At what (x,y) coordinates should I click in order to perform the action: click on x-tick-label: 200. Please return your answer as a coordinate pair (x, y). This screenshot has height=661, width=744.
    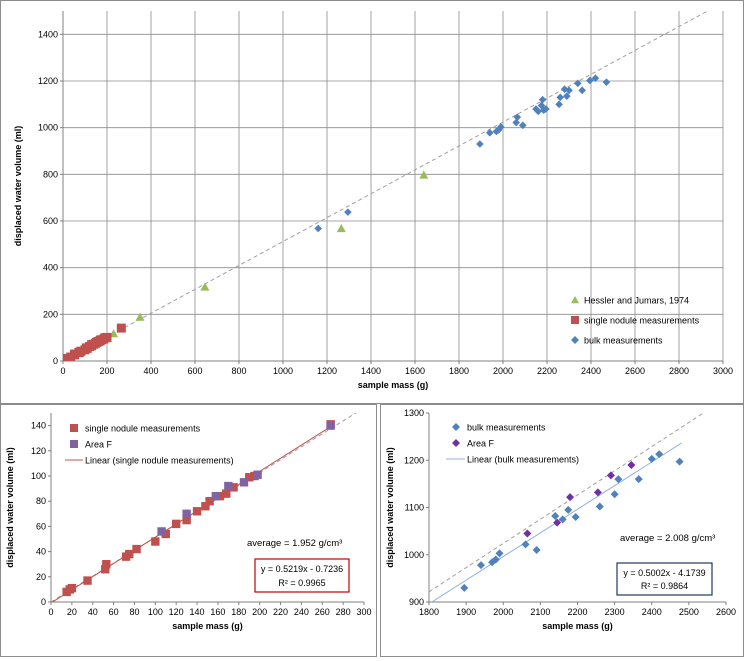
    Looking at the image, I should click on (259, 612).